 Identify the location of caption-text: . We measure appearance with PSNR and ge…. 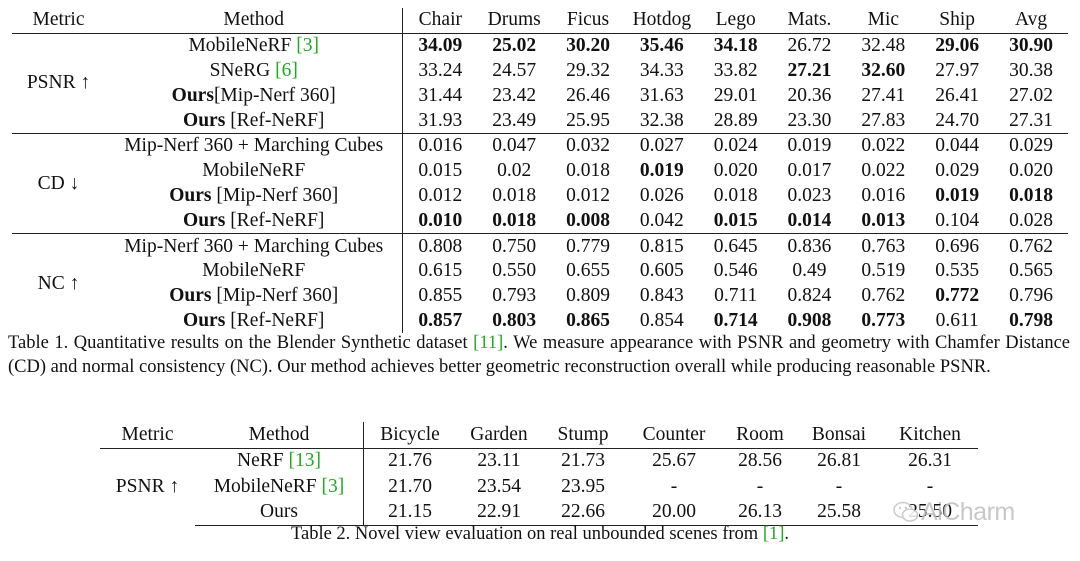
(539, 355).